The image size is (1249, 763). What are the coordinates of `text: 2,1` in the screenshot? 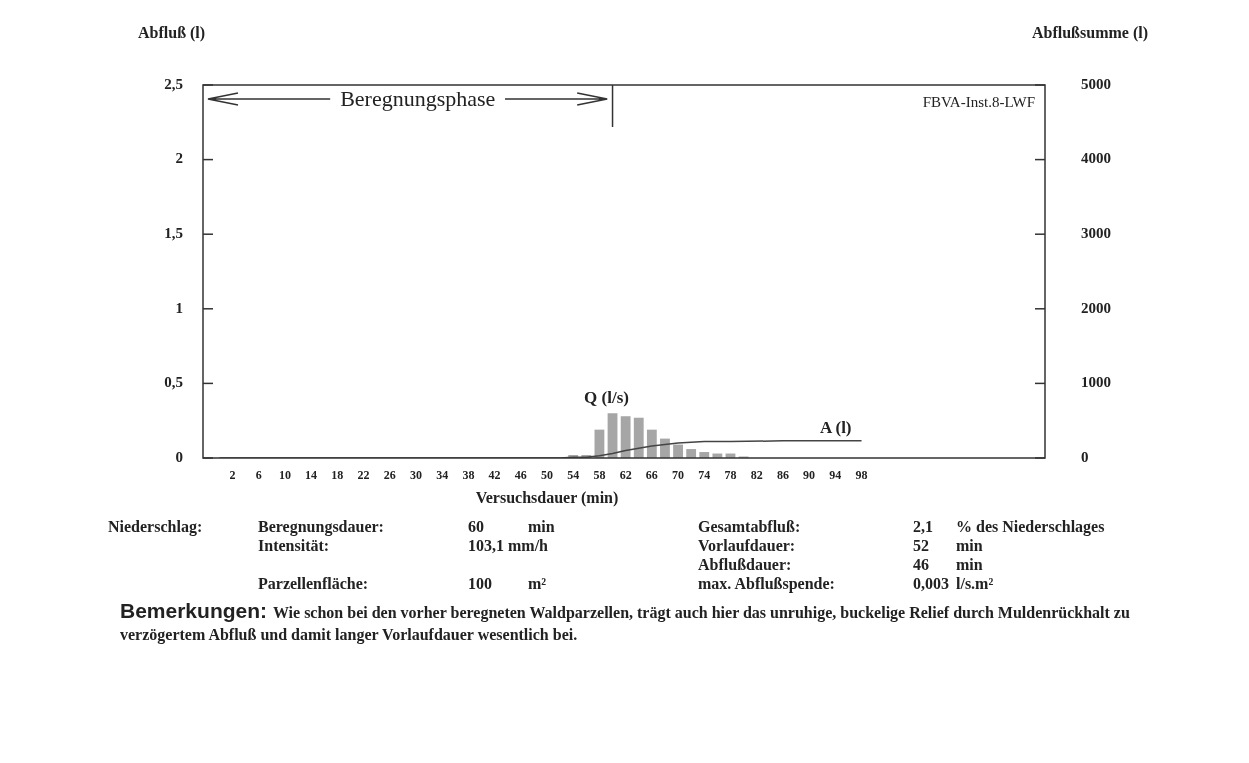 It's located at (923, 527).